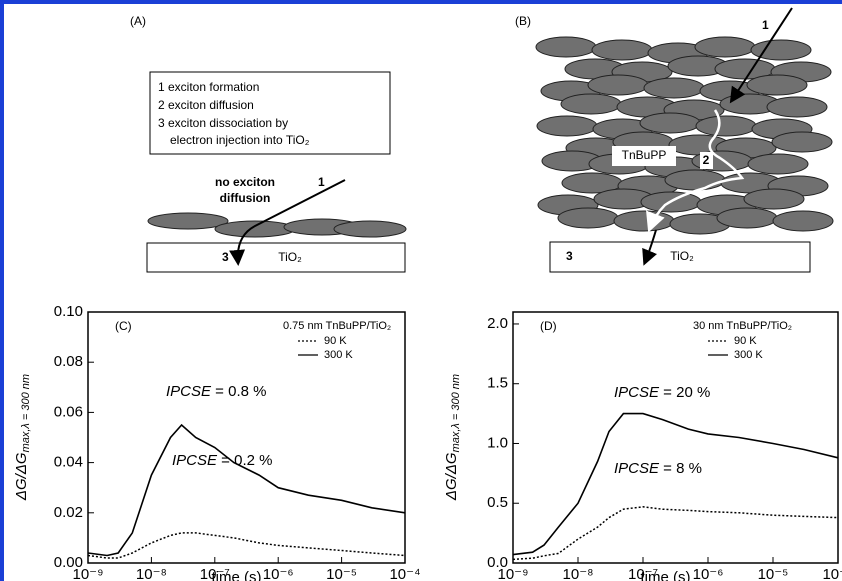 The image size is (842, 581). What do you see at coordinates (206, 105) in the screenshot?
I see `legend-item: 2 exciton diffusion` at bounding box center [206, 105].